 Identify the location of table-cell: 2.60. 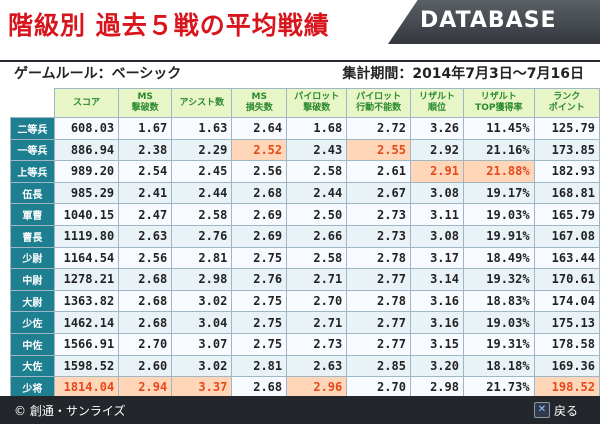
(145, 366).